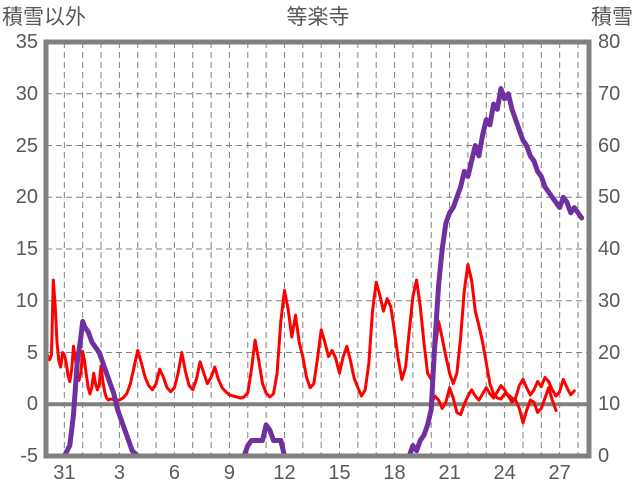 This screenshot has height=501, width=636. I want to click on left-tick-10: 10, so click(26, 300).